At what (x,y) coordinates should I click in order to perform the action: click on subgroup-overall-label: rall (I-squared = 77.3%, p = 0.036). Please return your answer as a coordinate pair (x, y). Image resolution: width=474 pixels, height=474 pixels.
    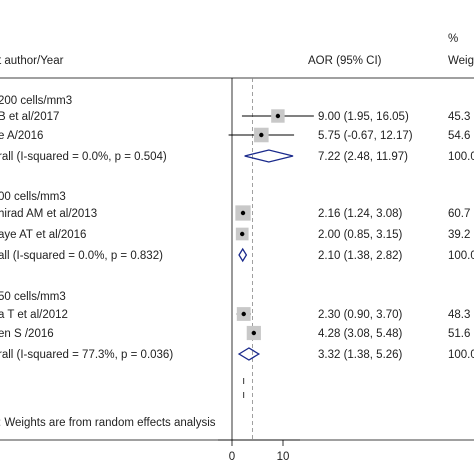
    Looking at the image, I should click on (86, 355).